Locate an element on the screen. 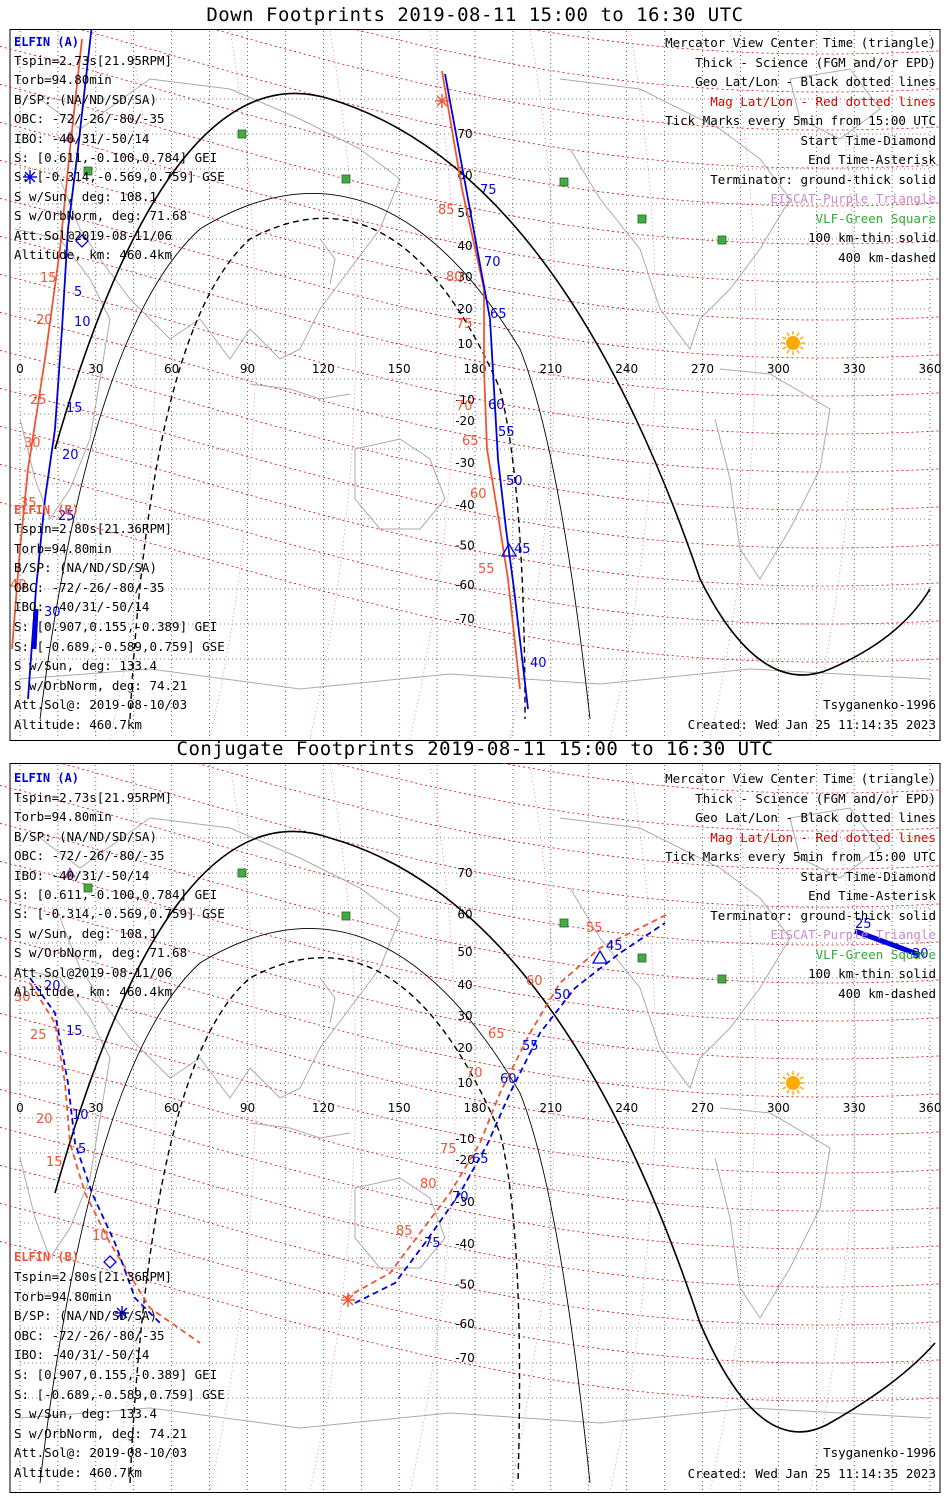 The image size is (950, 1500). top-elfin-a-name: ELFIN (A) is located at coordinates (47, 42).